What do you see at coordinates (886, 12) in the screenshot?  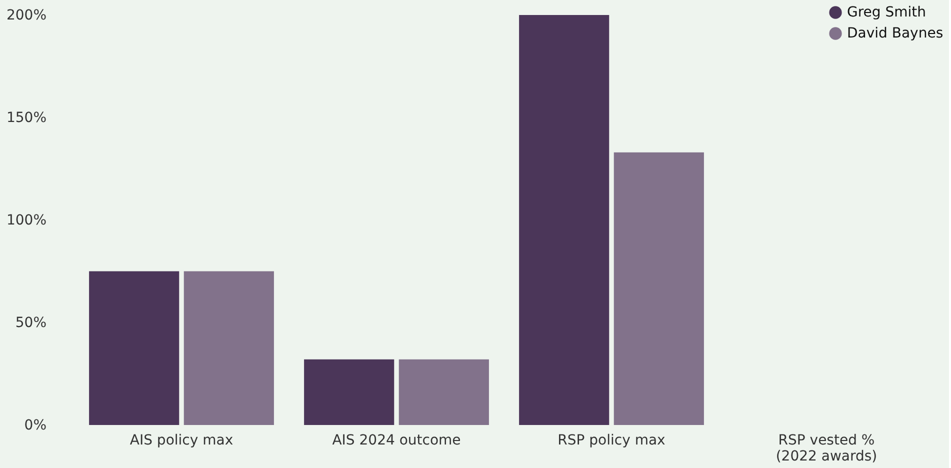 I see `legend-label: Greg Smith` at bounding box center [886, 12].